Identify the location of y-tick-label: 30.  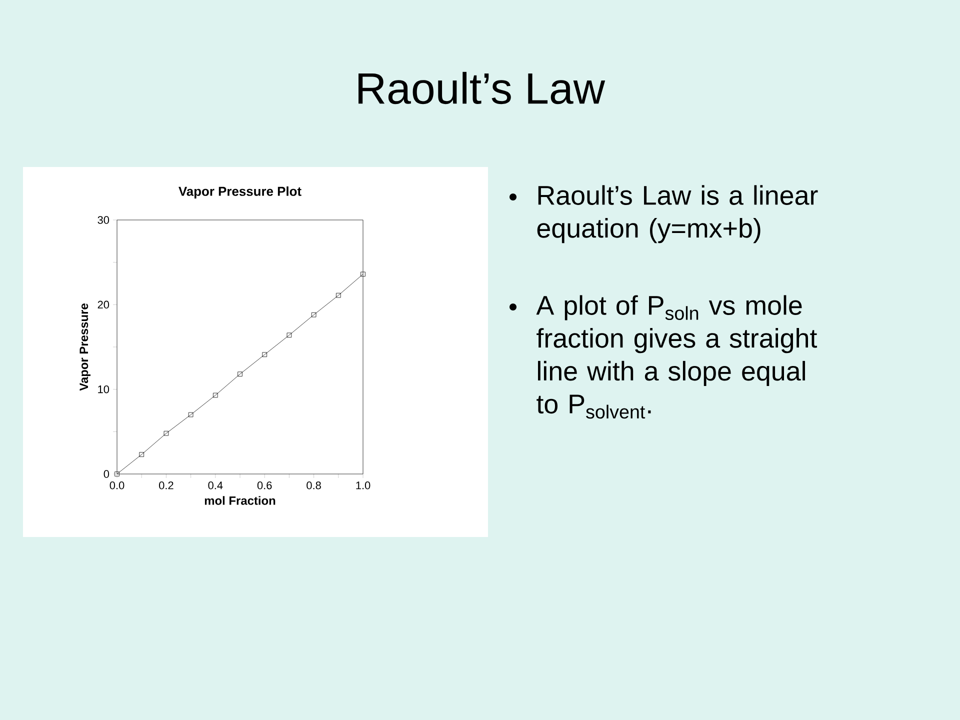
(104, 220).